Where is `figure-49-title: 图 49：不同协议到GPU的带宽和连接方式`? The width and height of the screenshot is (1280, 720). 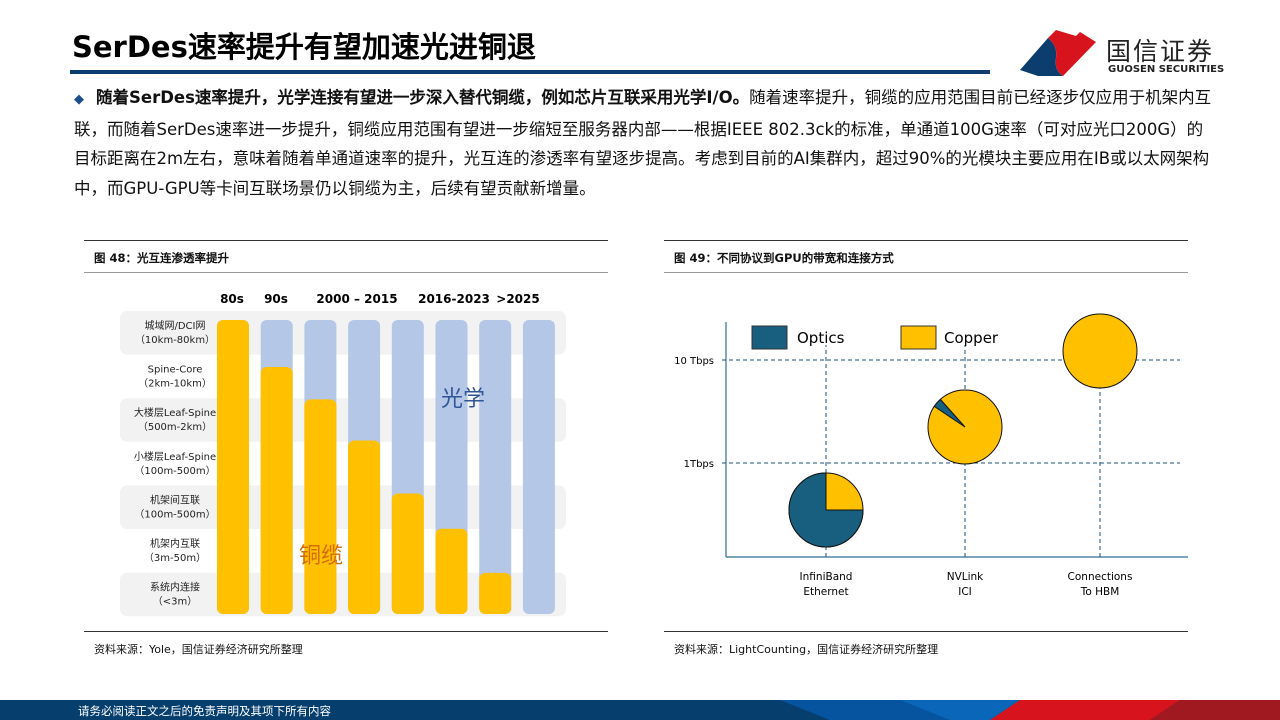 figure-49-title: 图 49：不同协议到GPU的带宽和连接方式 is located at coordinates (784, 258).